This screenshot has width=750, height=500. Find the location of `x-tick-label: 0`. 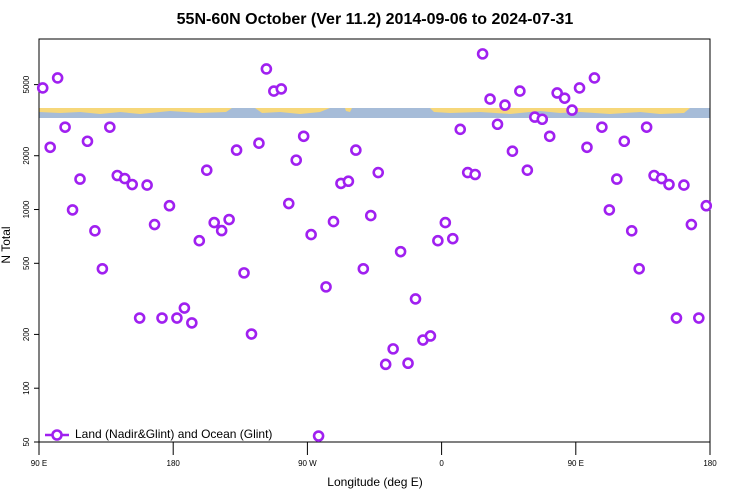

x-tick-label: 0 is located at coordinates (441, 463).